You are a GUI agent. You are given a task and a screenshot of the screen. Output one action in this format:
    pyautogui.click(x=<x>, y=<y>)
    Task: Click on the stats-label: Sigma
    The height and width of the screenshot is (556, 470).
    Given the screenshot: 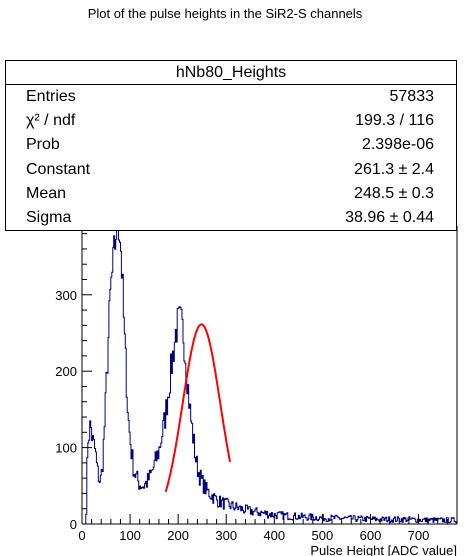 What is the action you would take?
    pyautogui.click(x=49, y=217)
    